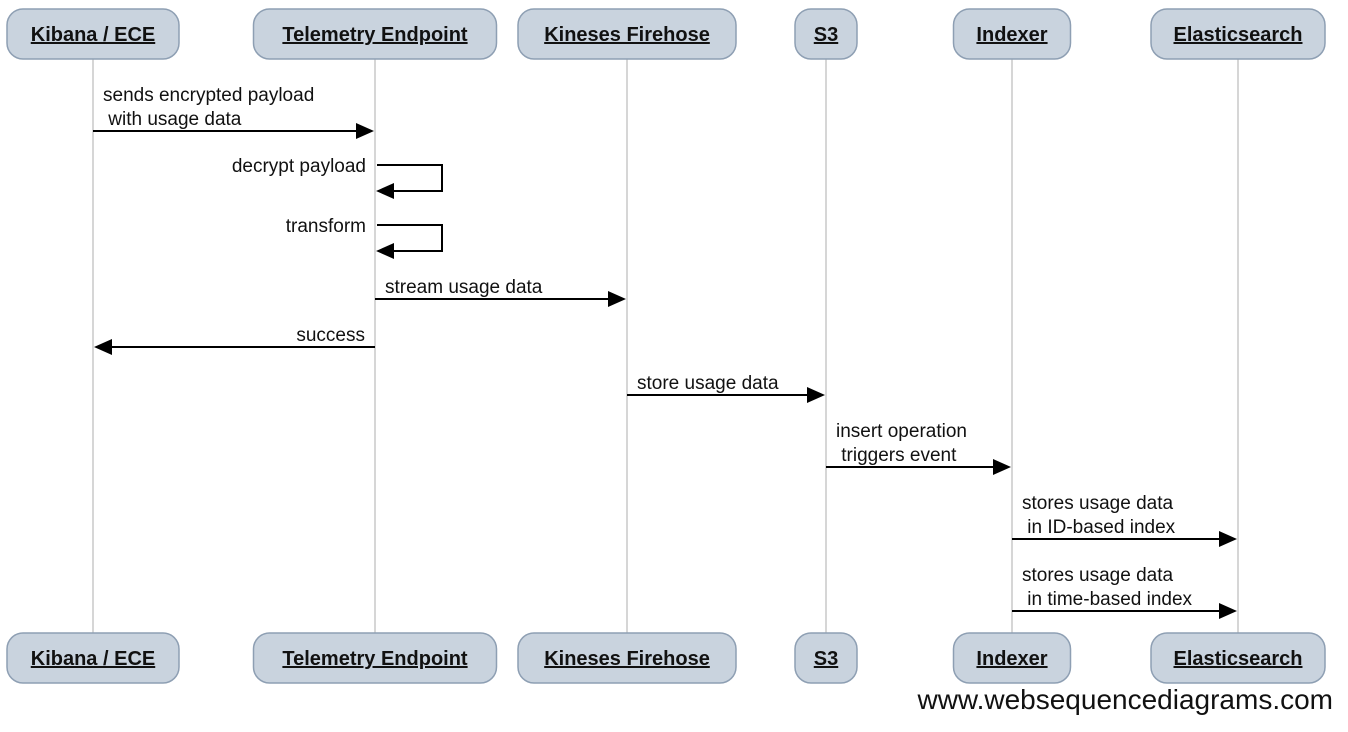 The image size is (1348, 732). I want to click on participant-s3-top: S3, so click(826, 34).